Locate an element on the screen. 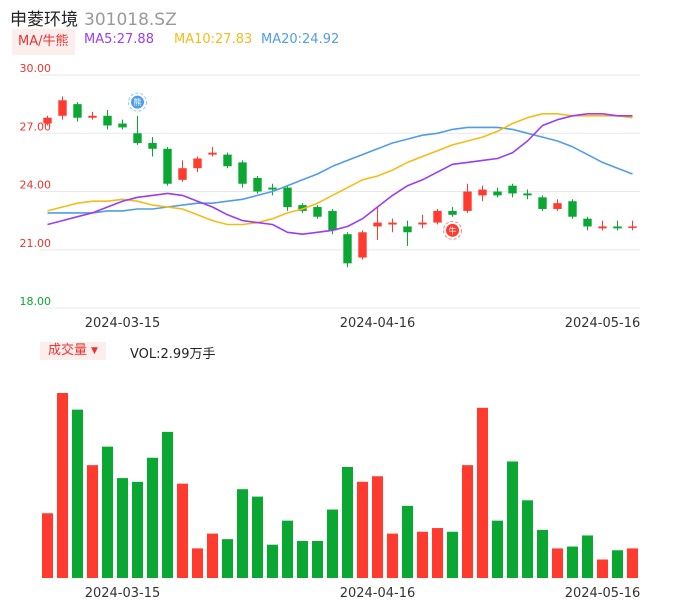 Image resolution: width=686 pixels, height=606 pixels. x-tick-label: 2024-05-16 is located at coordinates (603, 323).